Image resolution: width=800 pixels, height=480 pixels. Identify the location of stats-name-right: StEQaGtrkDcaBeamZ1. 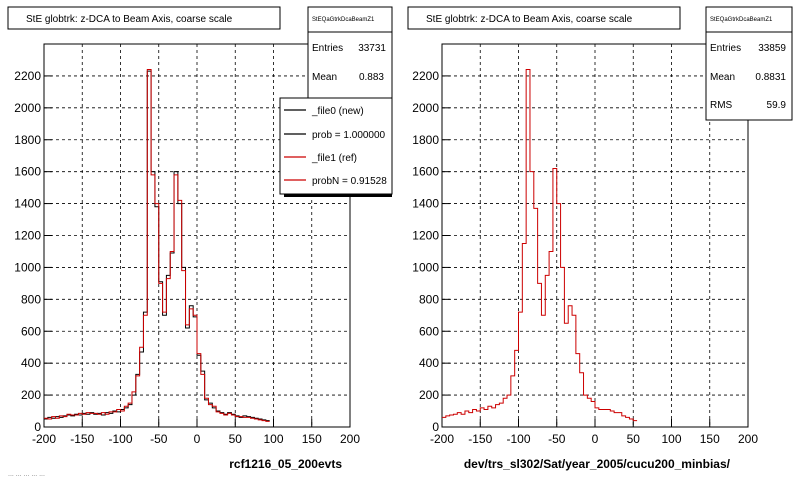
(741, 20).